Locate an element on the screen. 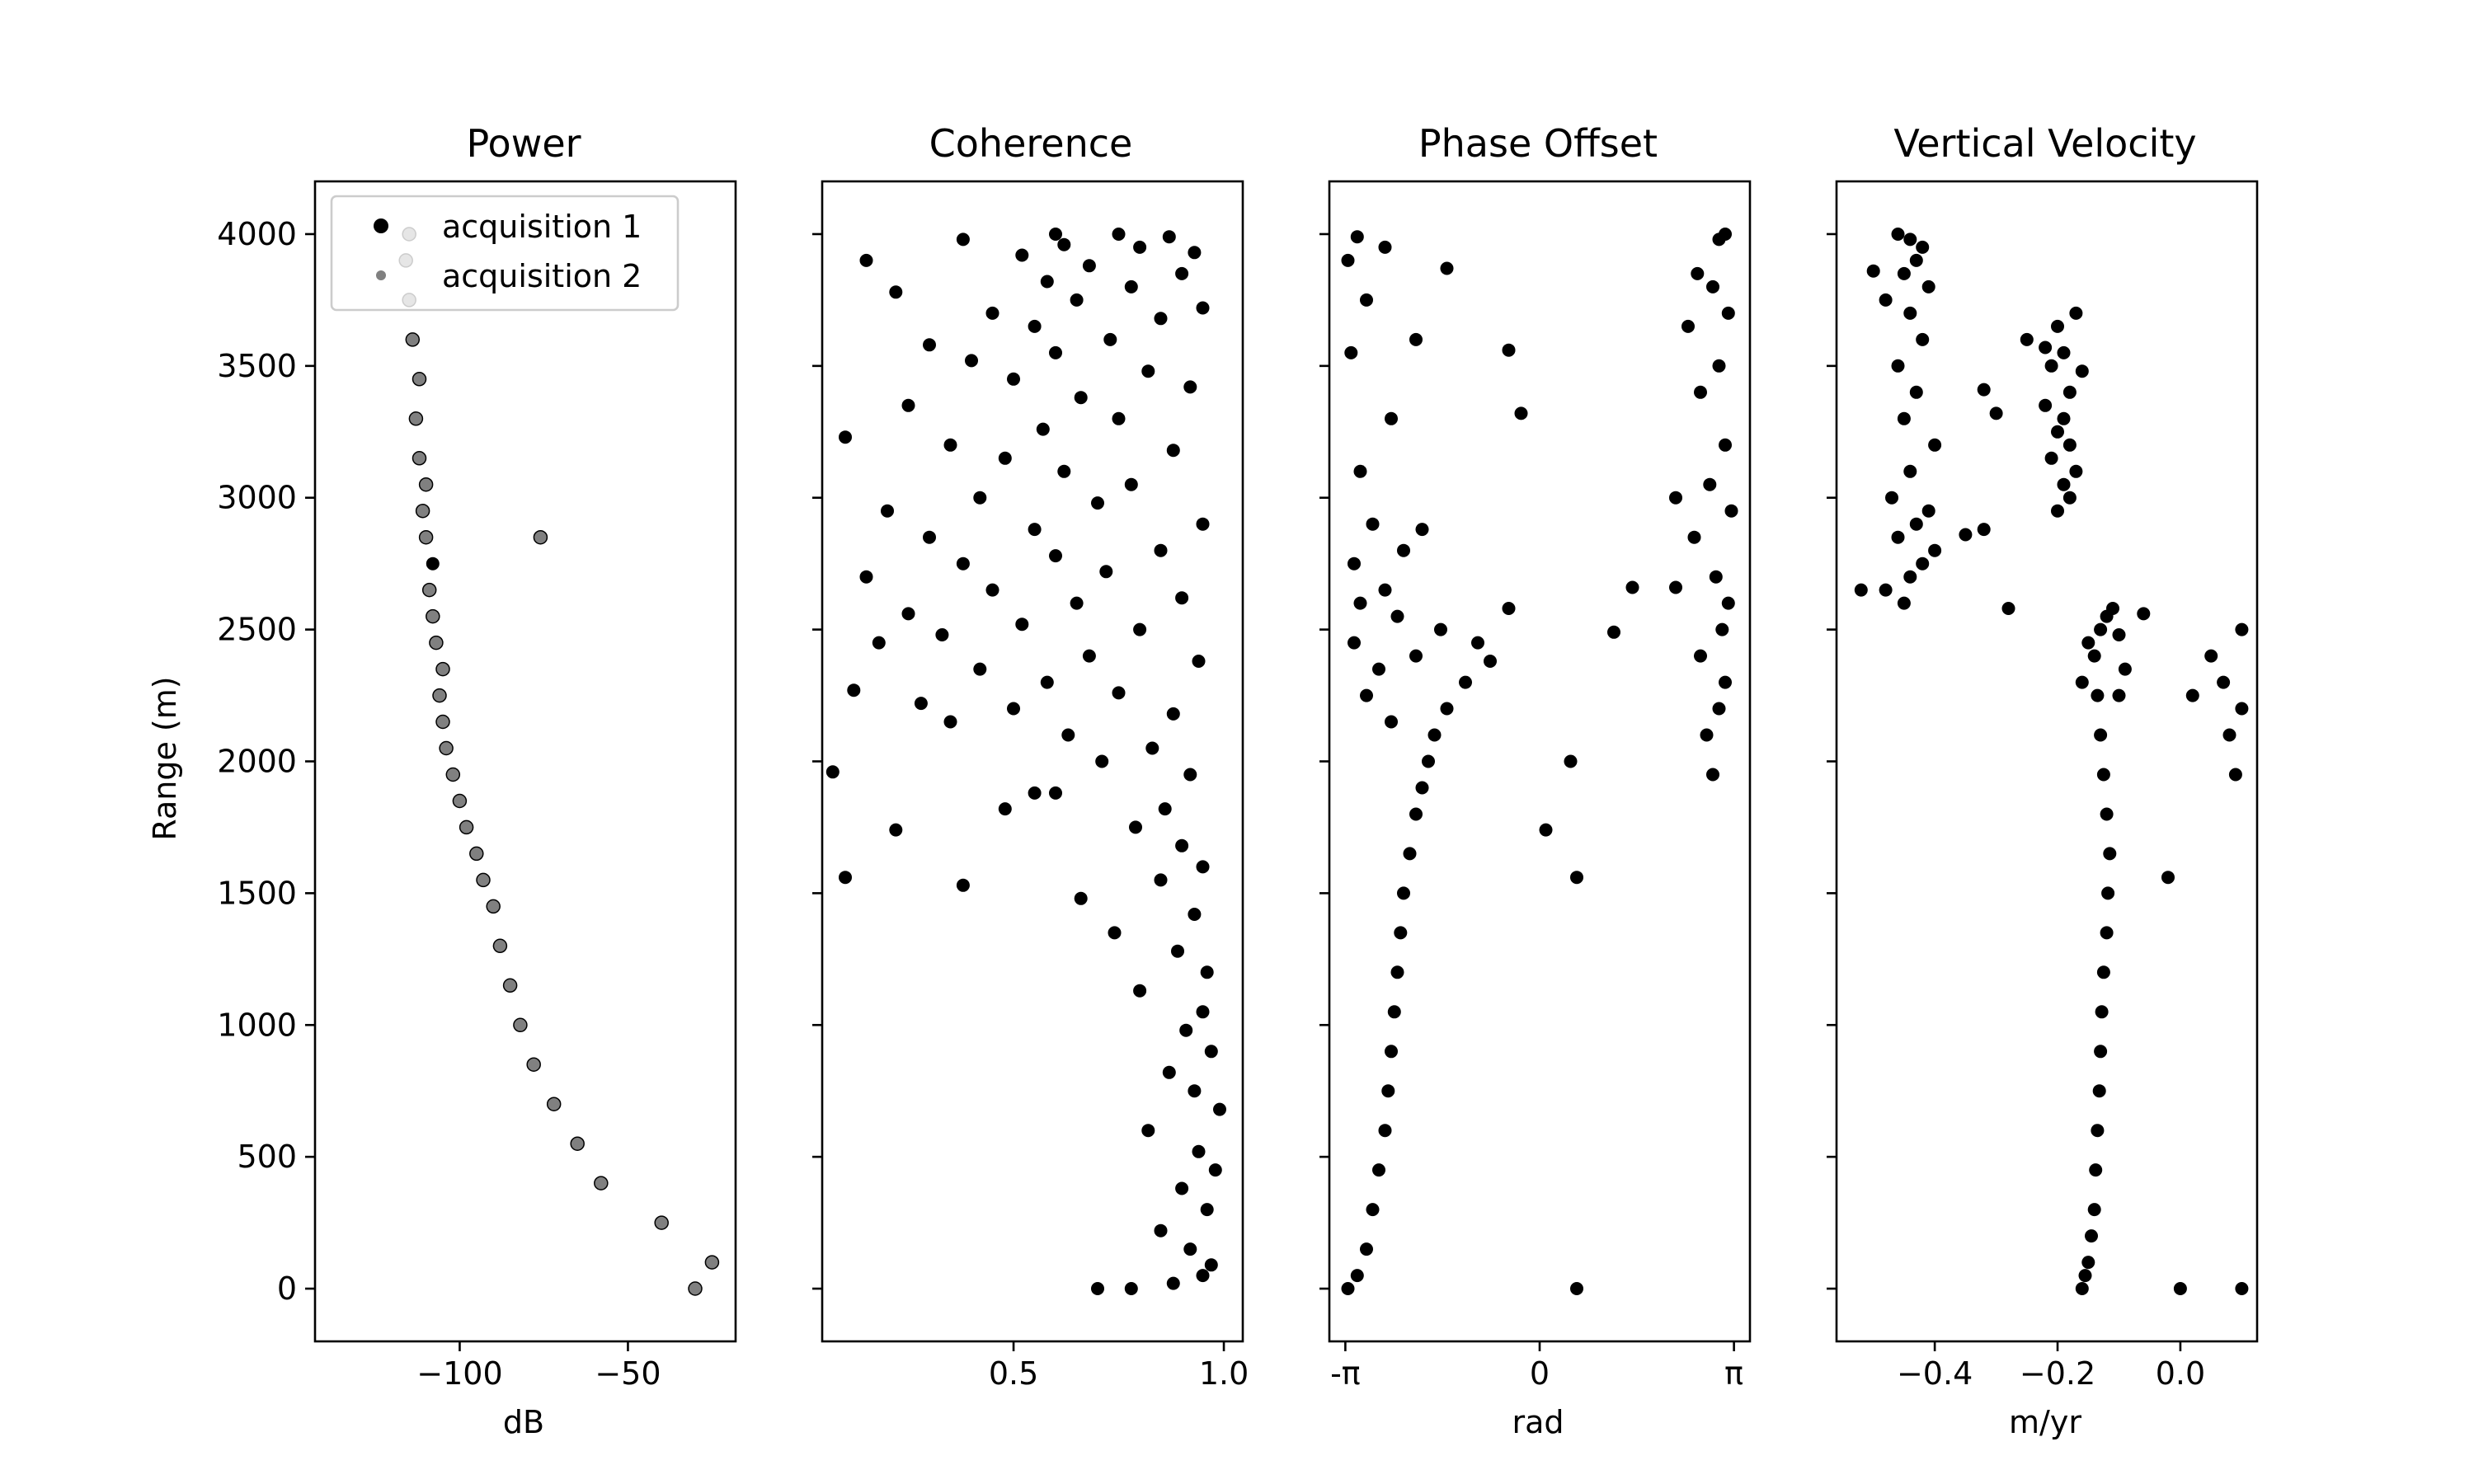  legend: acquisition 1 acquisition 2 is located at coordinates (505, 253).